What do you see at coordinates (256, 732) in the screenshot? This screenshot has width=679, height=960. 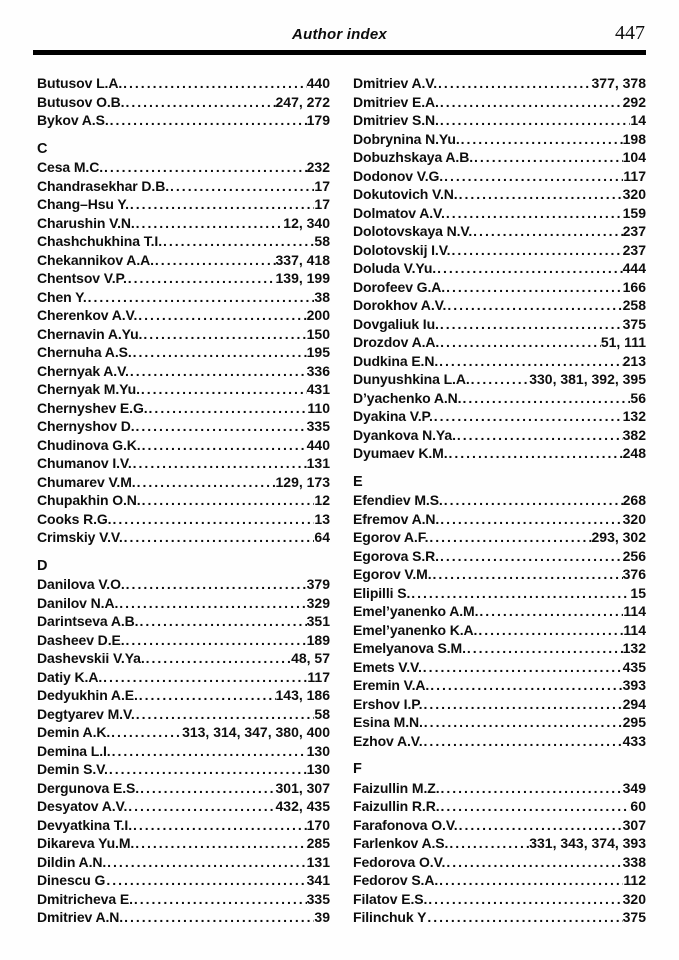 I see `page-numbers: 313, 314, 347, 380, 400` at bounding box center [256, 732].